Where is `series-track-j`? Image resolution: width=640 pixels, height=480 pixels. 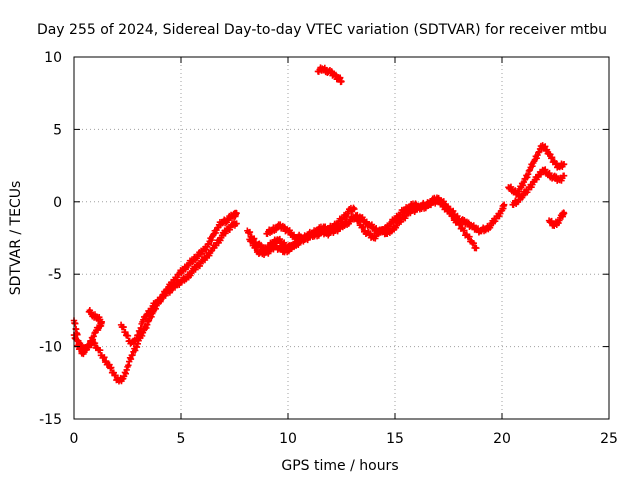 series-track-j is located at coordinates (536, 170).